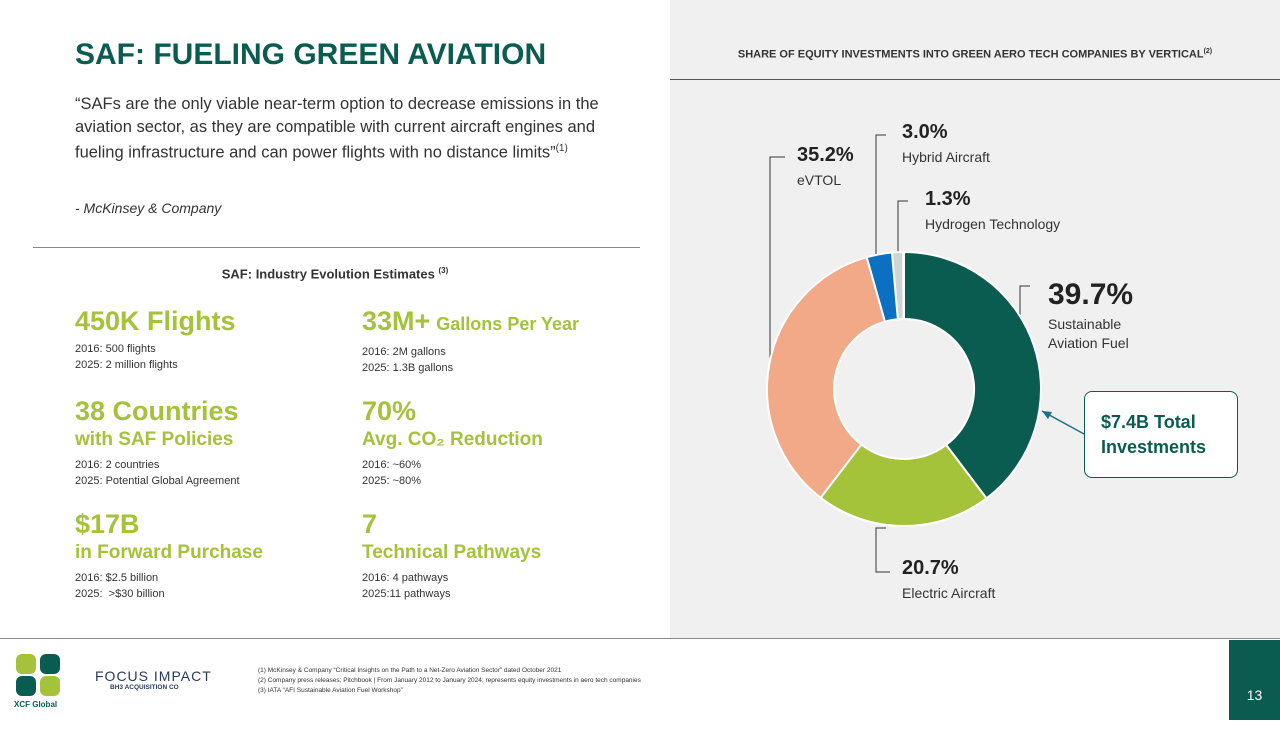 The height and width of the screenshot is (750, 1280). What do you see at coordinates (640, 638) in the screenshot?
I see `footer-rule` at bounding box center [640, 638].